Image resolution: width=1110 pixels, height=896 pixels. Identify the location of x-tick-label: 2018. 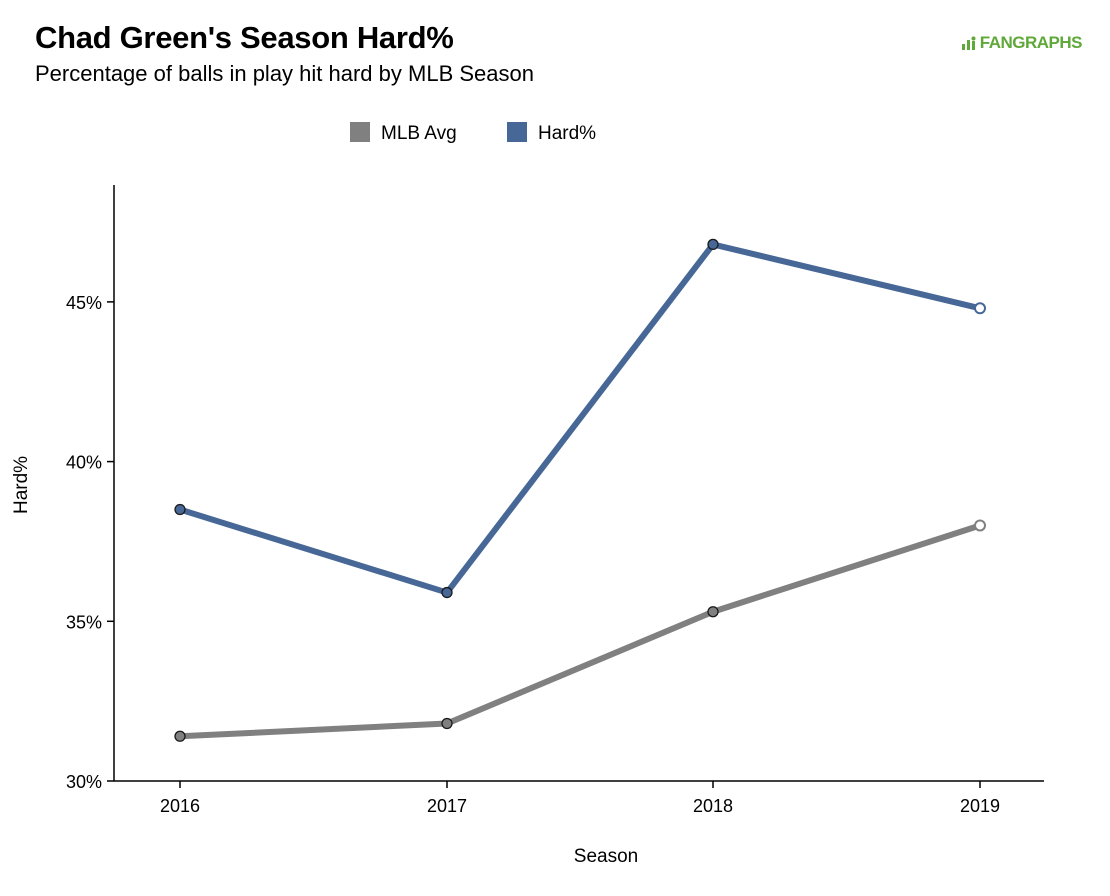
(713, 806).